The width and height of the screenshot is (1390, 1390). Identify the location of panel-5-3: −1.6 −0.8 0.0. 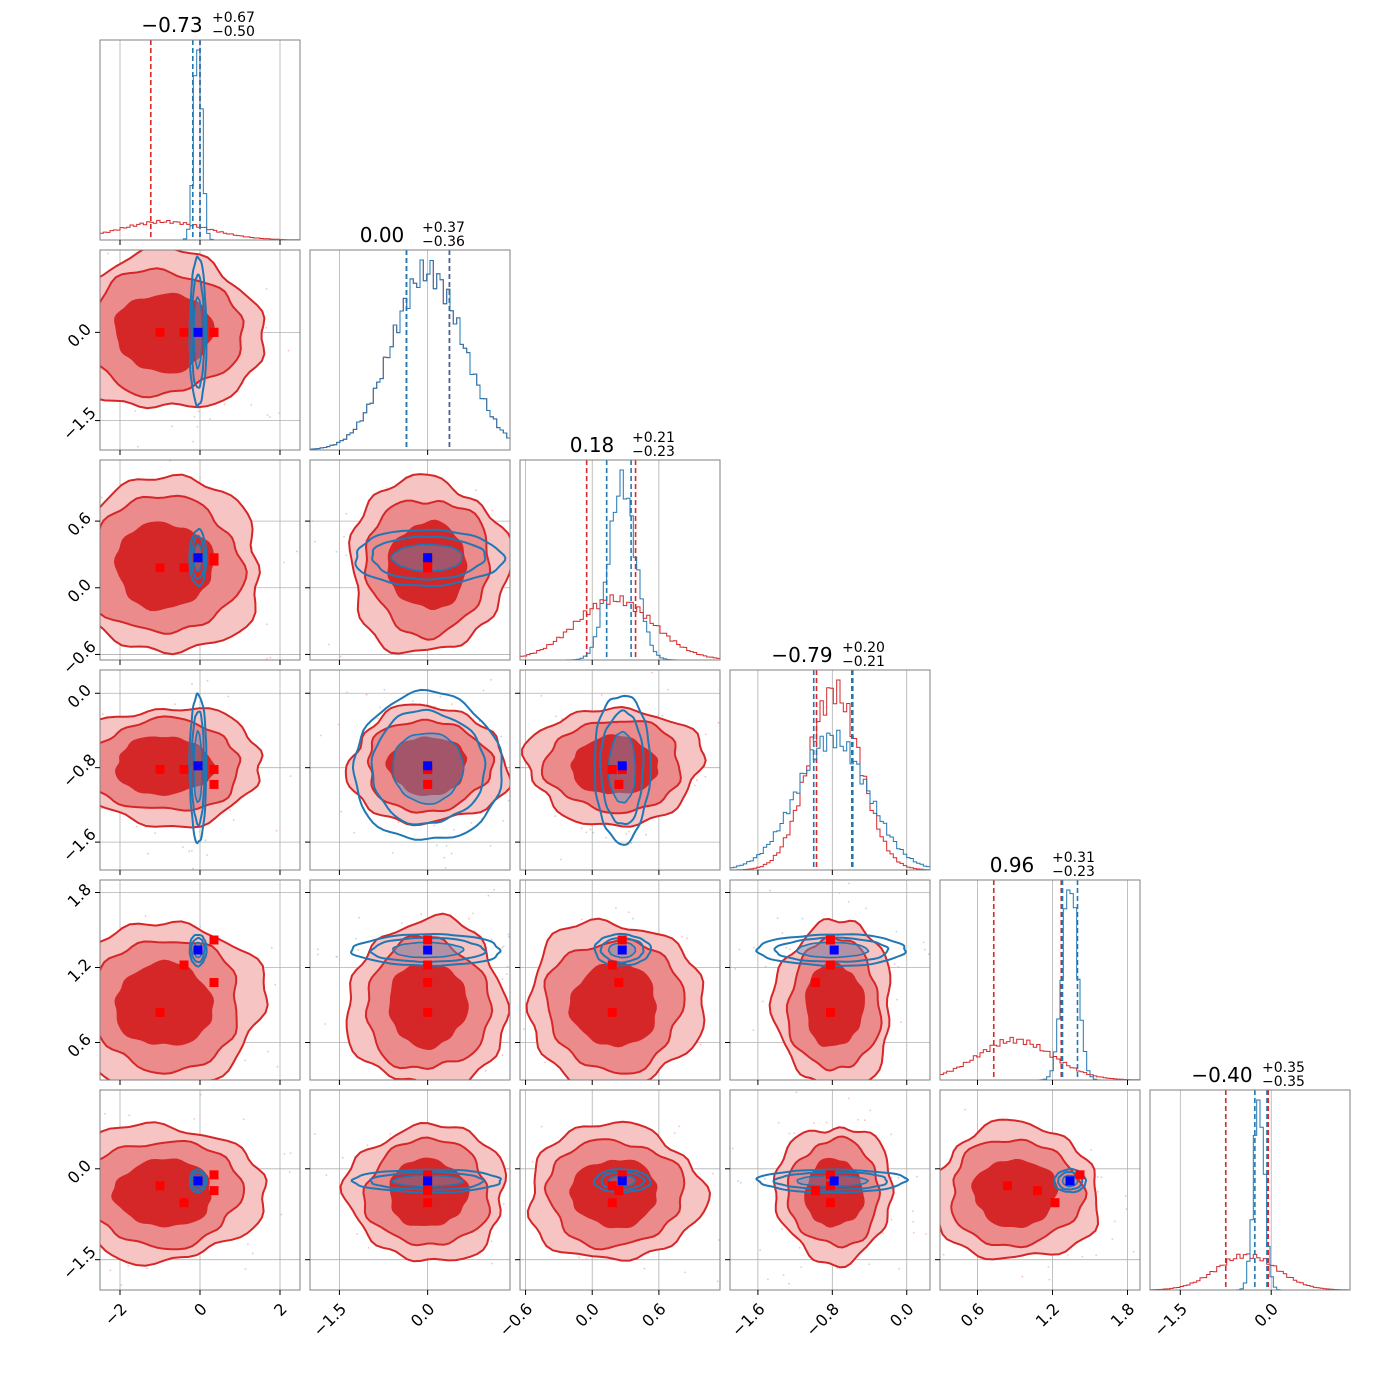
(832, 1214).